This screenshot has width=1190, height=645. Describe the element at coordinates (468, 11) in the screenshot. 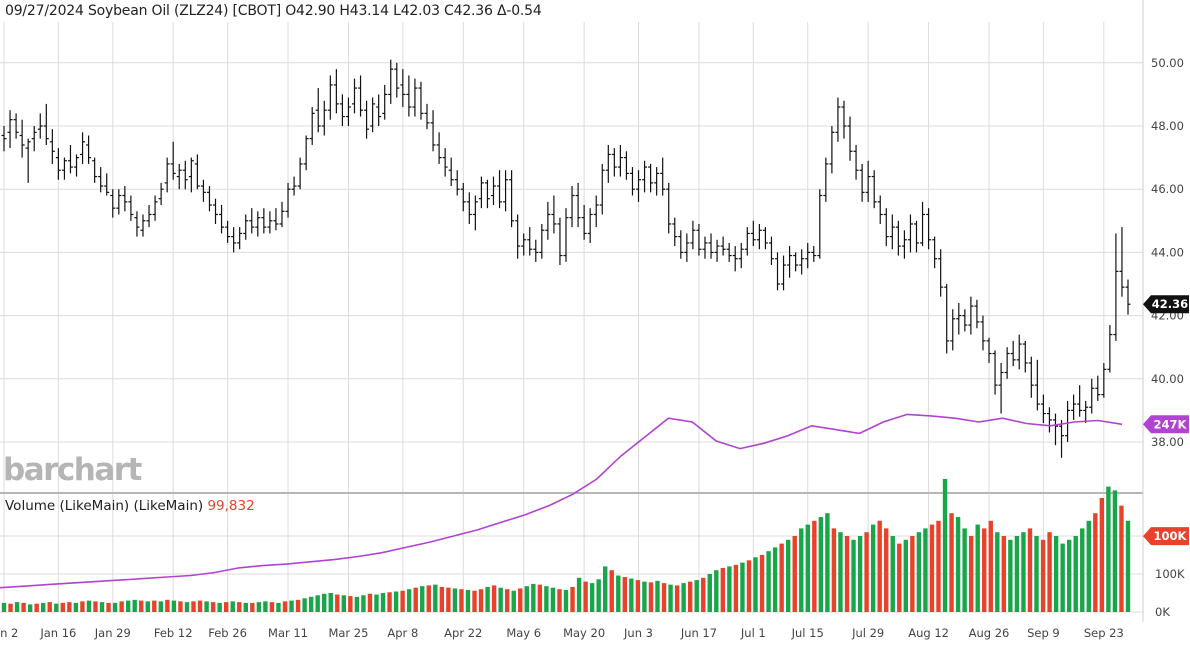

I see `header-close: C42.36` at that location.